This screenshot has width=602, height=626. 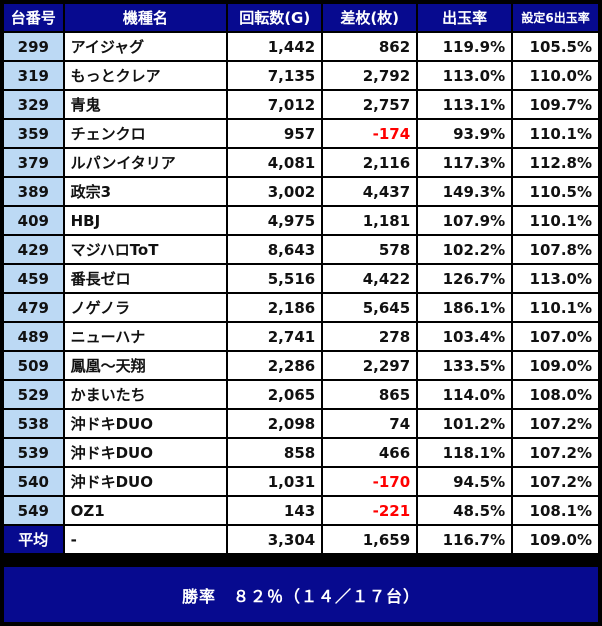 What do you see at coordinates (145, 162) in the screenshot?
I see `model-cell: ルパンイタリア` at bounding box center [145, 162].